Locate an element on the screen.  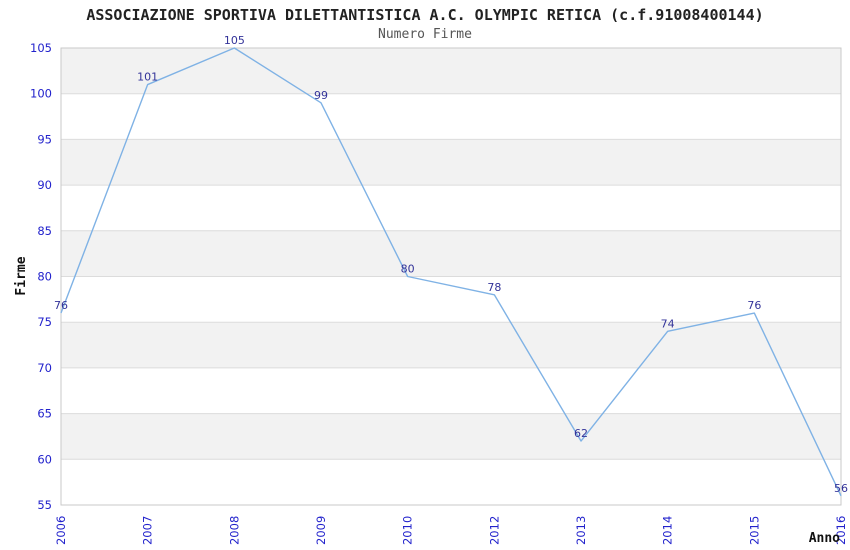
y-tick-label: 65 is located at coordinates (44, 414).